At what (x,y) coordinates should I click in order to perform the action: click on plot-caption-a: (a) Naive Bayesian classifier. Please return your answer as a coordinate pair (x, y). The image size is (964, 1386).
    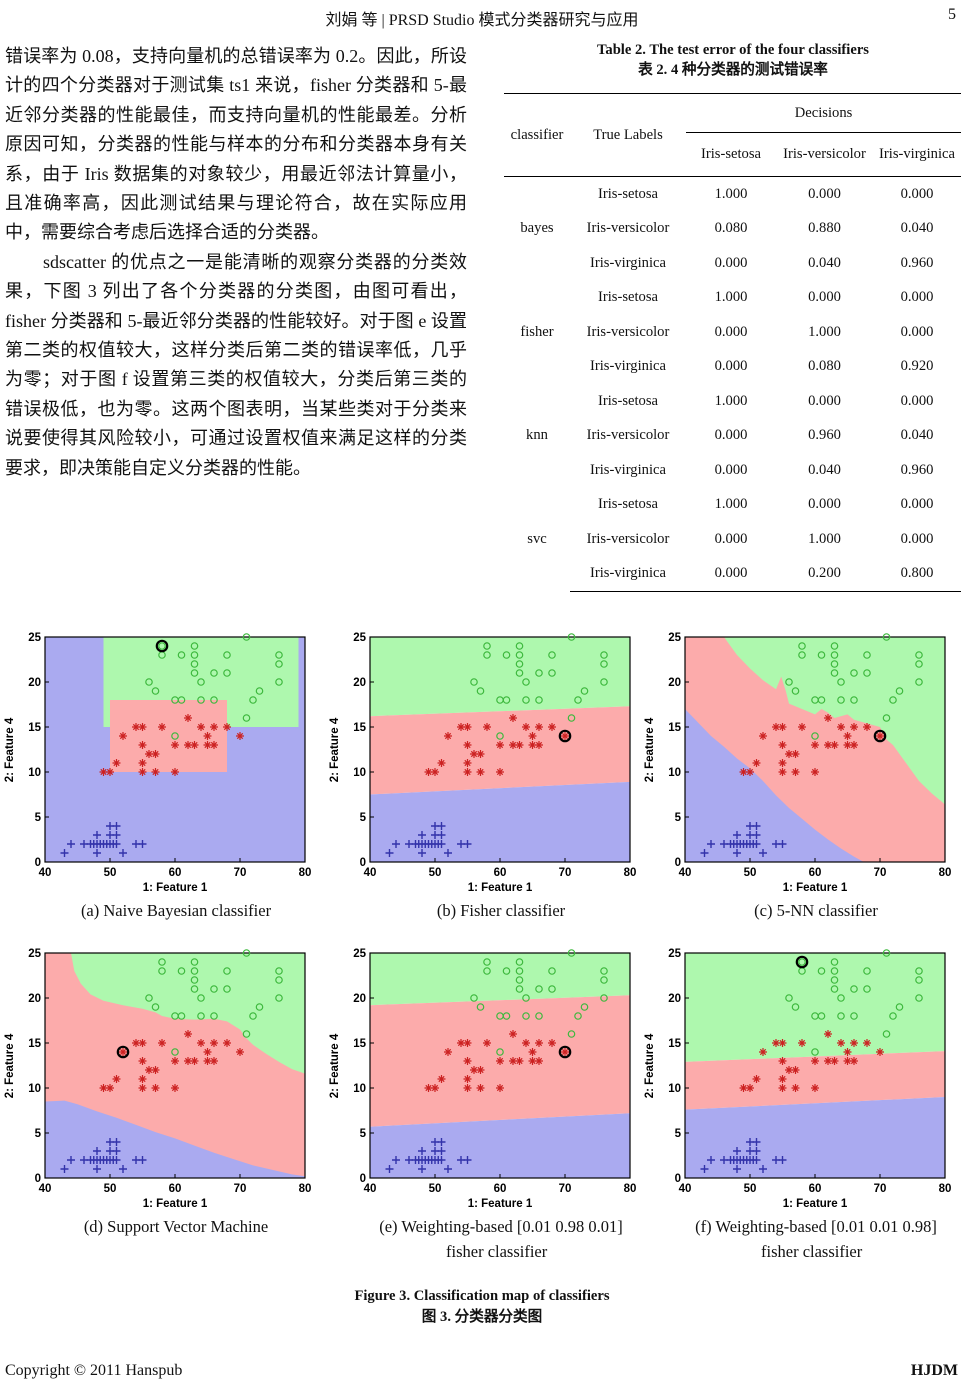
    Looking at the image, I should click on (176, 910).